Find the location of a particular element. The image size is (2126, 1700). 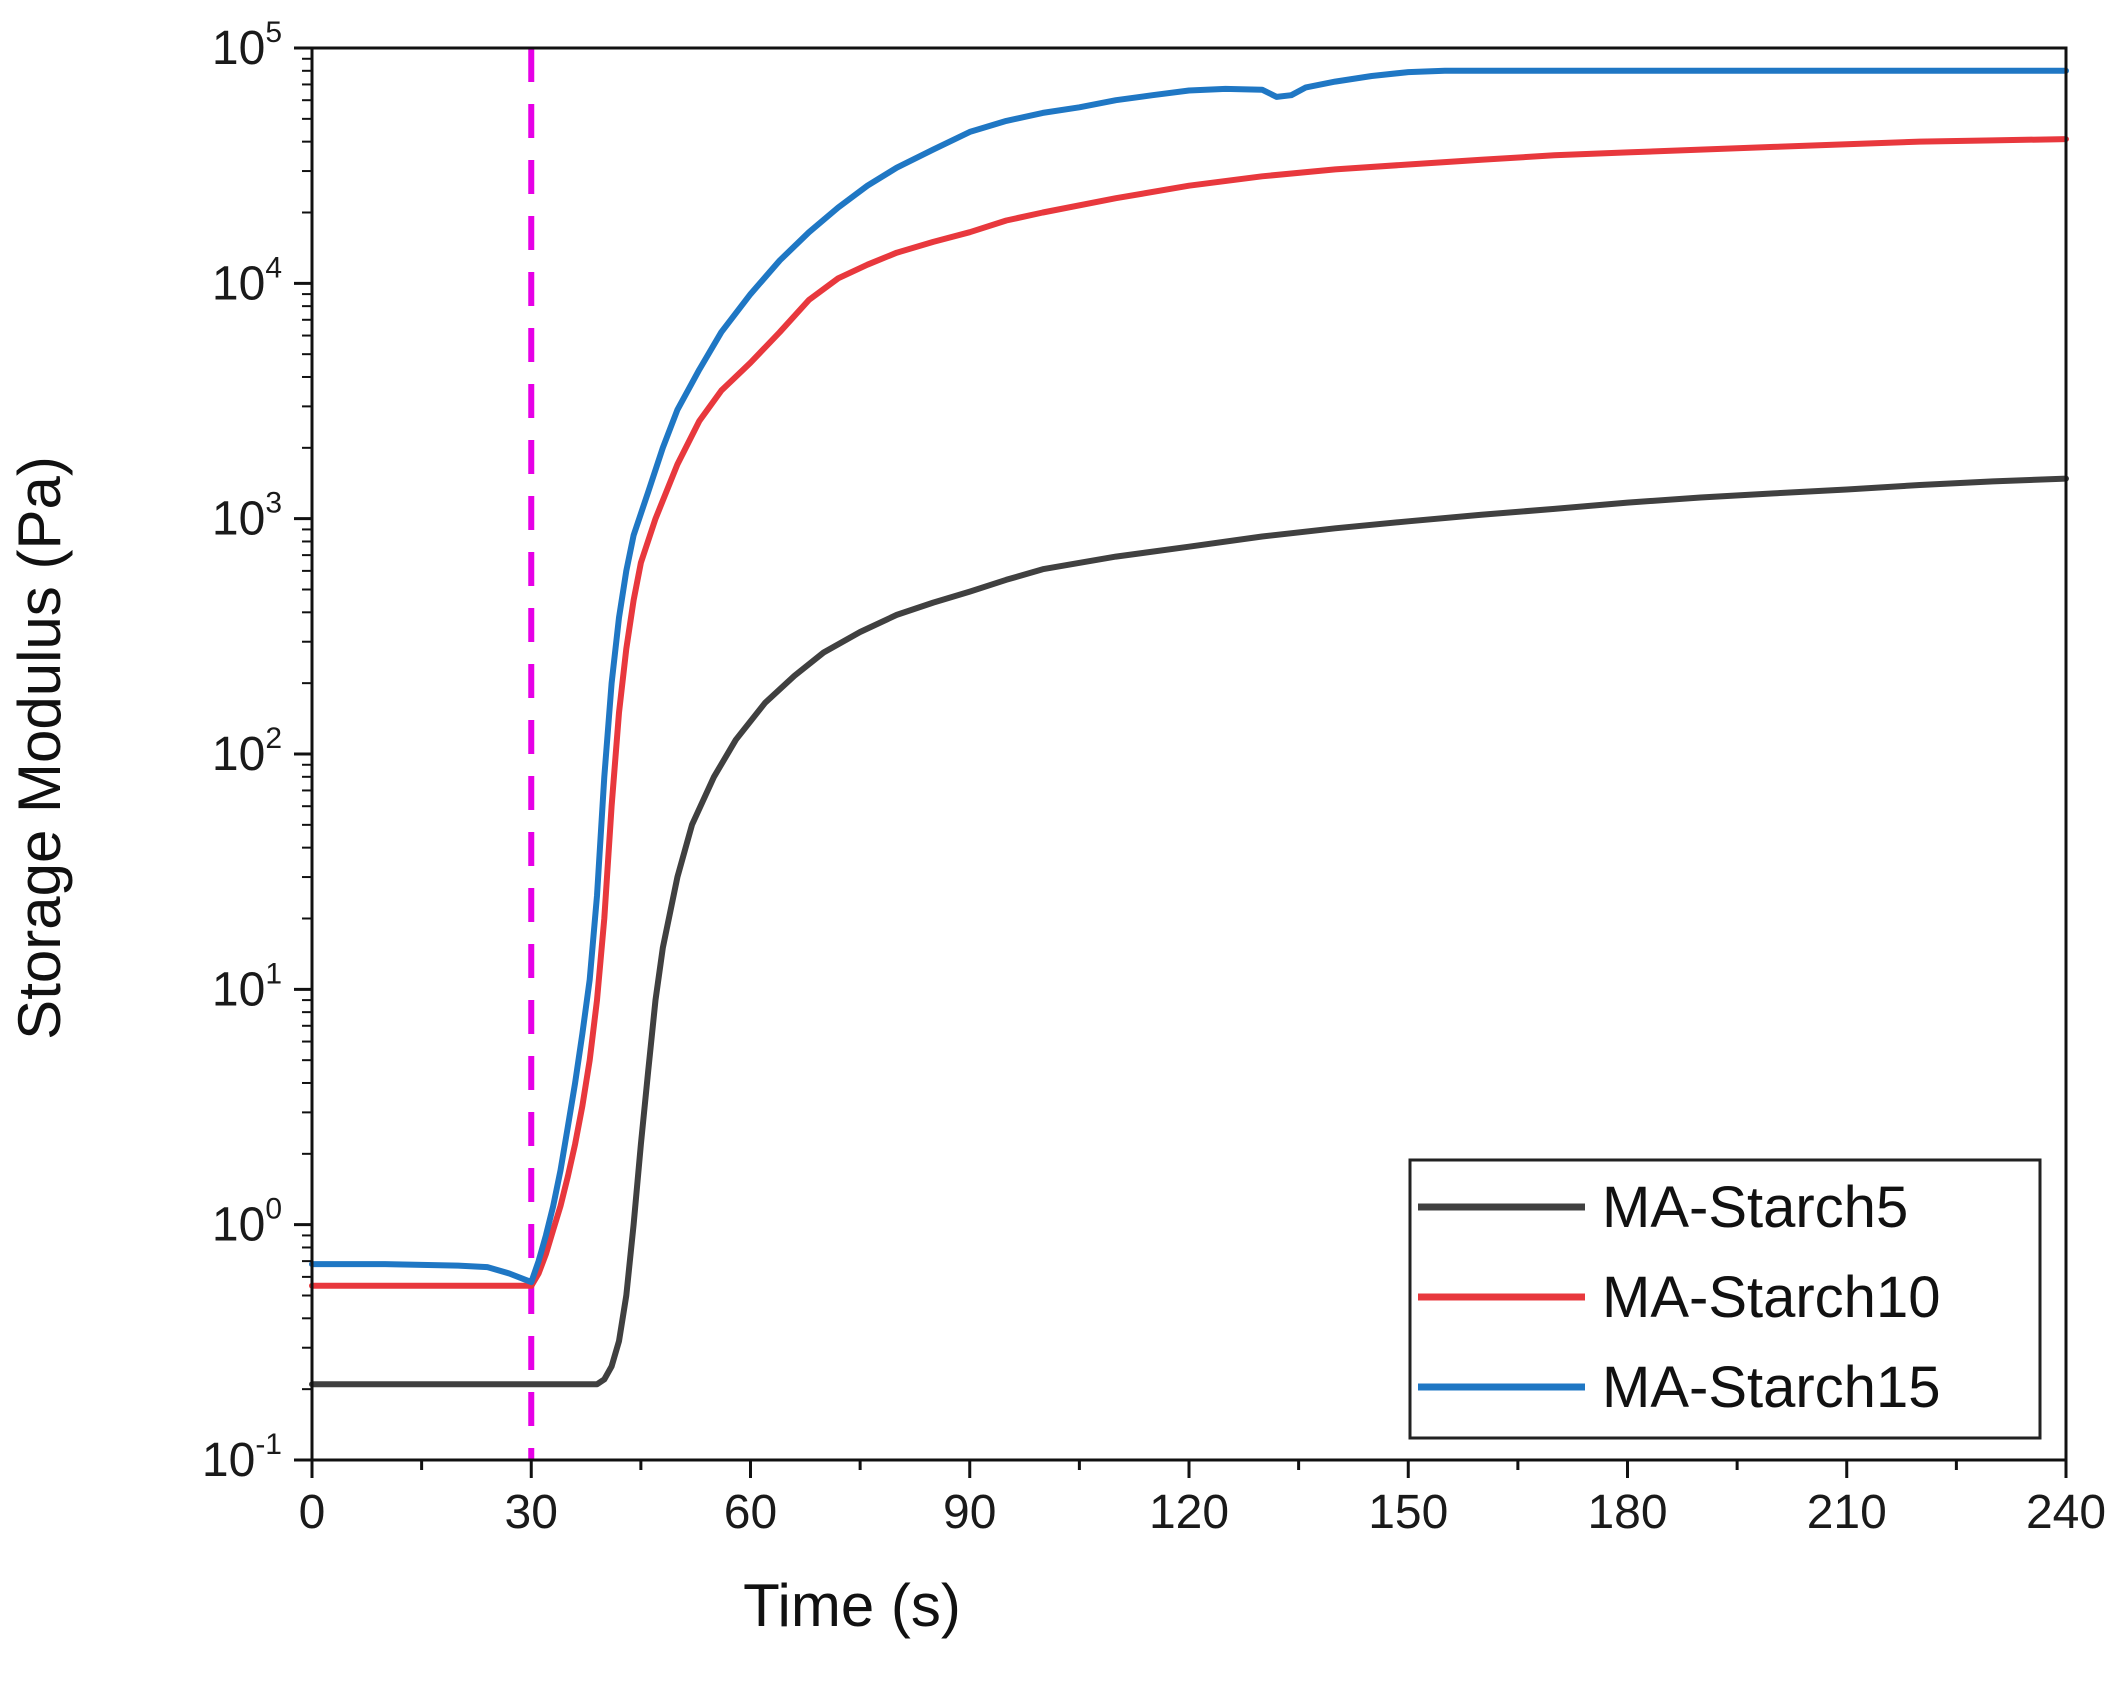

x-tick-label-5: 150 is located at coordinates (1408, 1512).